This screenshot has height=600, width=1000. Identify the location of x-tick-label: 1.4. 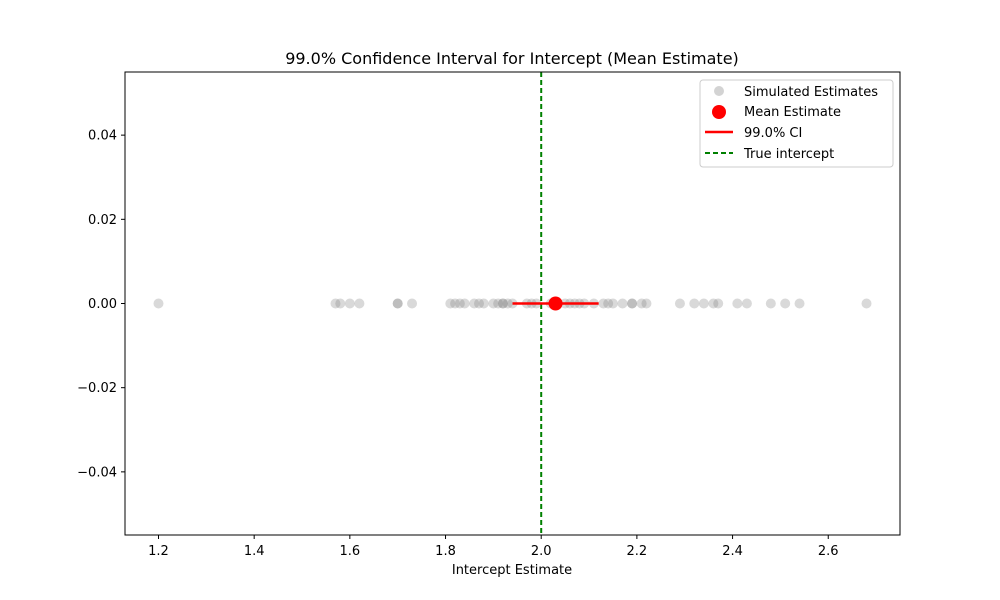
(254, 551).